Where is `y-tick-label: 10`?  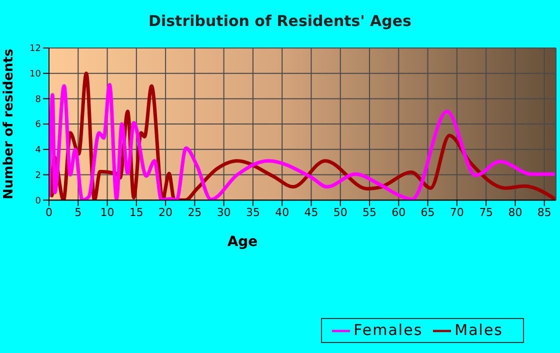
y-tick-label: 10 is located at coordinates (36, 75).